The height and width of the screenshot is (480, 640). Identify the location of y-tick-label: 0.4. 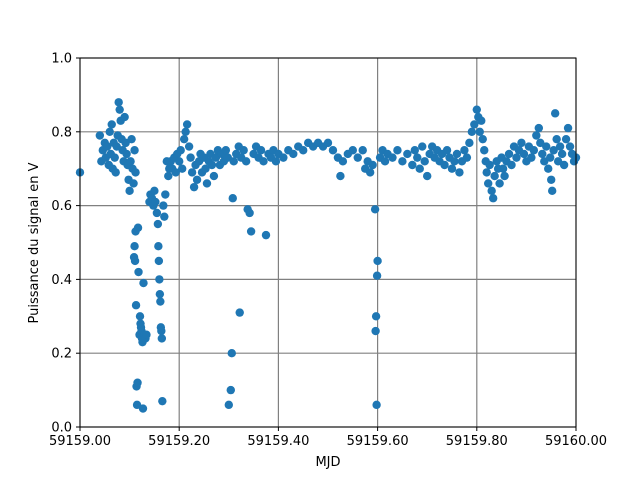
(61, 280).